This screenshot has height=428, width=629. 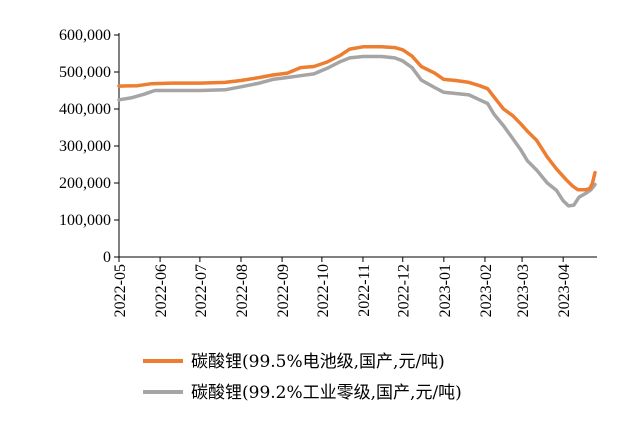 What do you see at coordinates (242, 290) in the screenshot?
I see `x-tick-label: 2022-08` at bounding box center [242, 290].